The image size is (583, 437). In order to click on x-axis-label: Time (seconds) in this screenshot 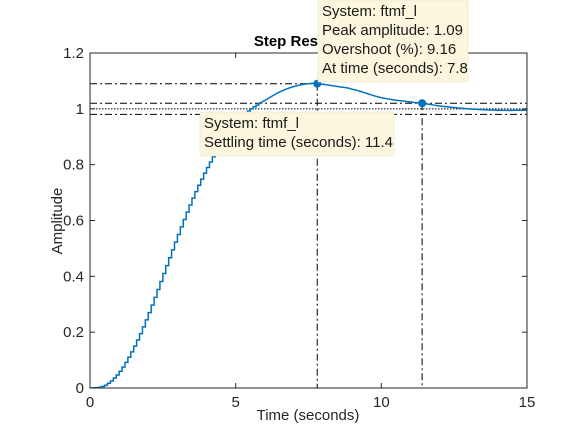, I will do `click(308, 415)`.